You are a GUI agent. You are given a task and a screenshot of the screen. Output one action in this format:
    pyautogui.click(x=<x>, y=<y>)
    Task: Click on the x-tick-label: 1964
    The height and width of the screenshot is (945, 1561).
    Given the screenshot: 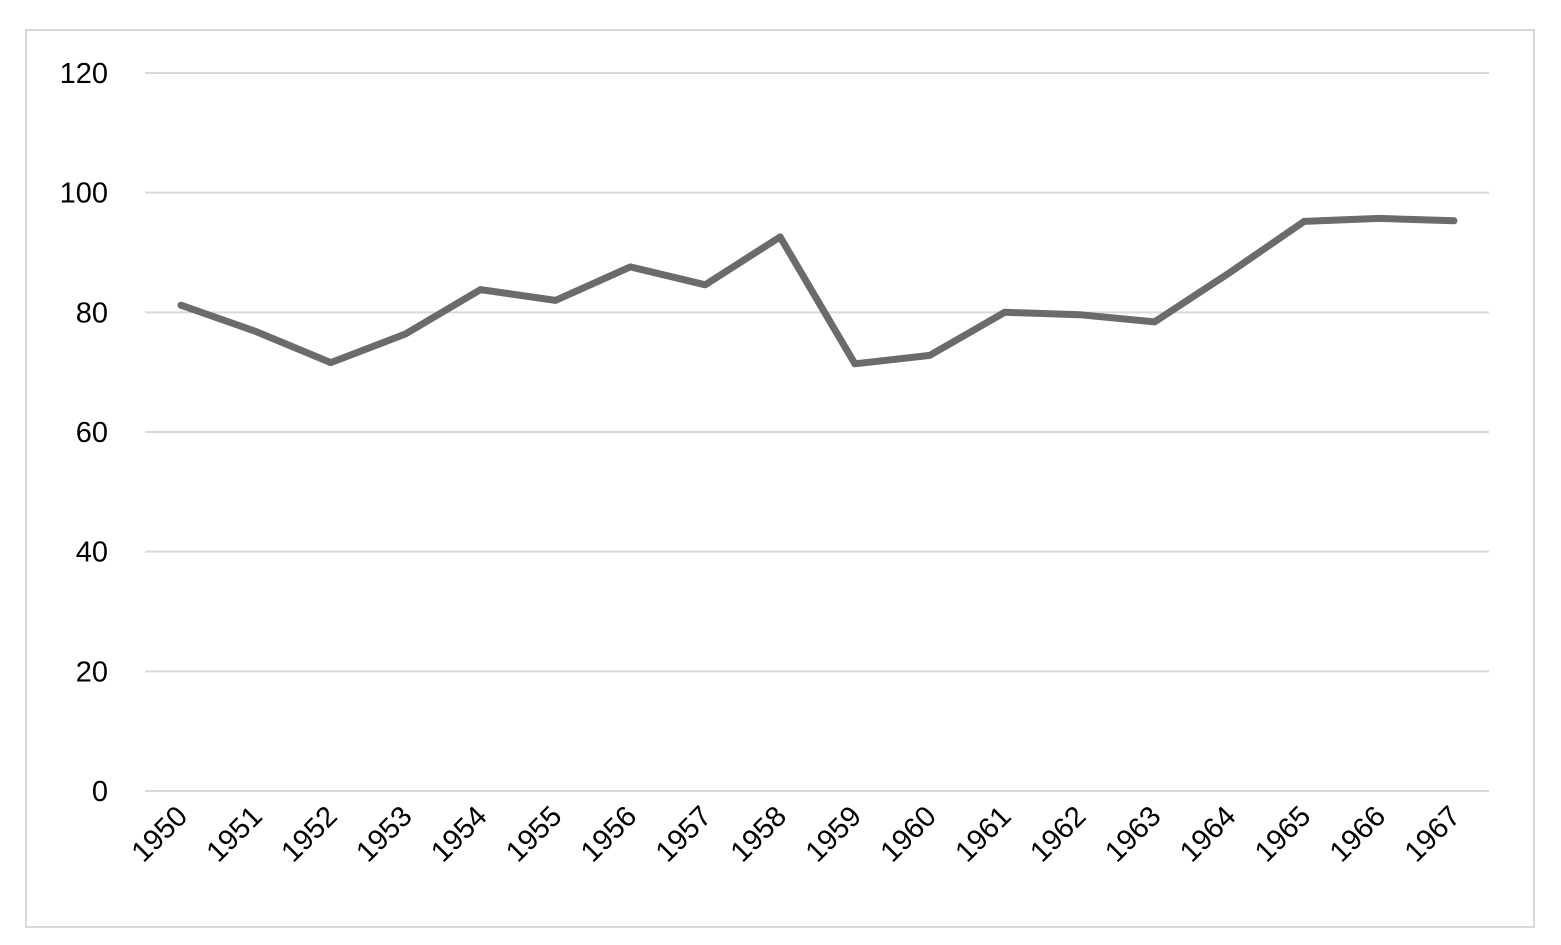 What is the action you would take?
    pyautogui.click(x=1208, y=834)
    